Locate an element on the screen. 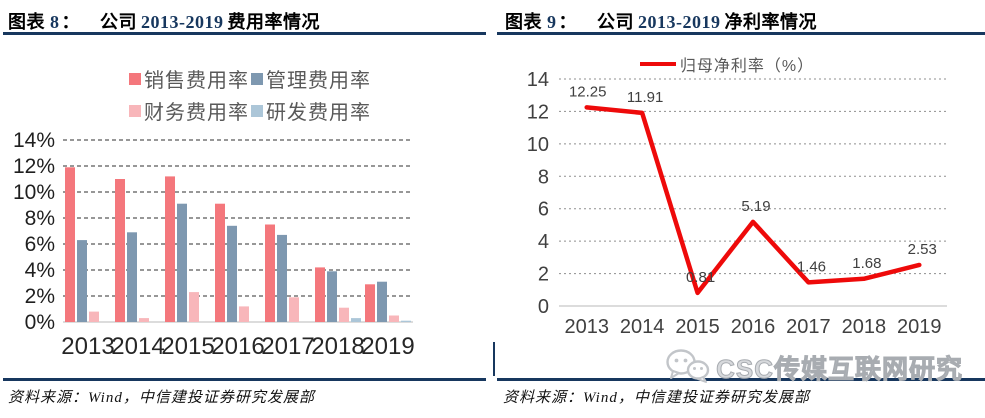  y-axis-label: 2% is located at coordinates (40, 296).